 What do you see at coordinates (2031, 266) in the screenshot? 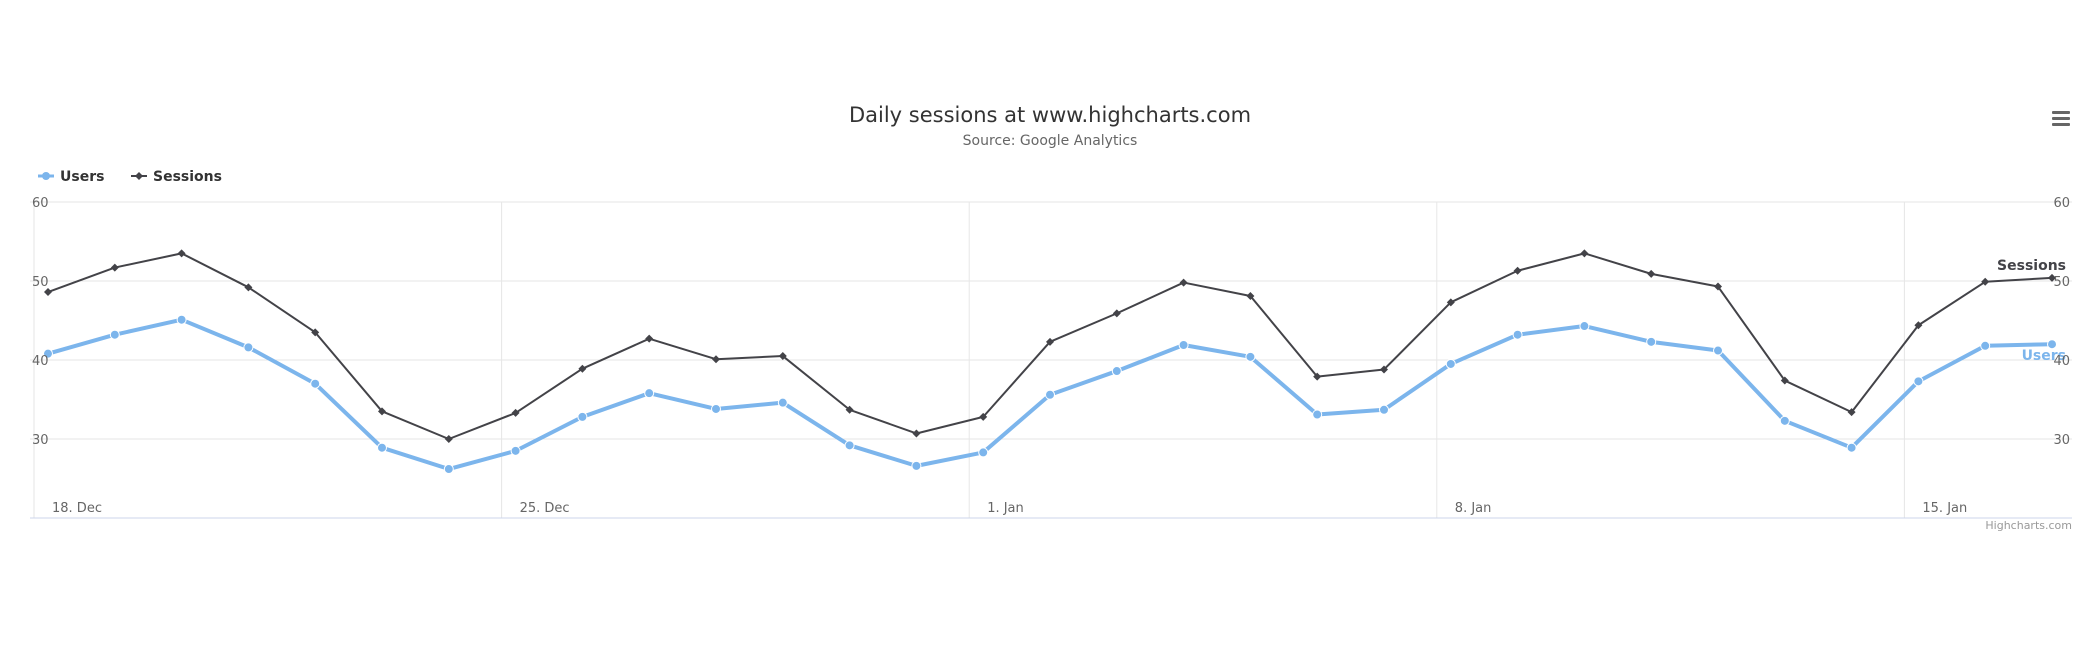
I see `series-end-label: Sessions` at bounding box center [2031, 266].